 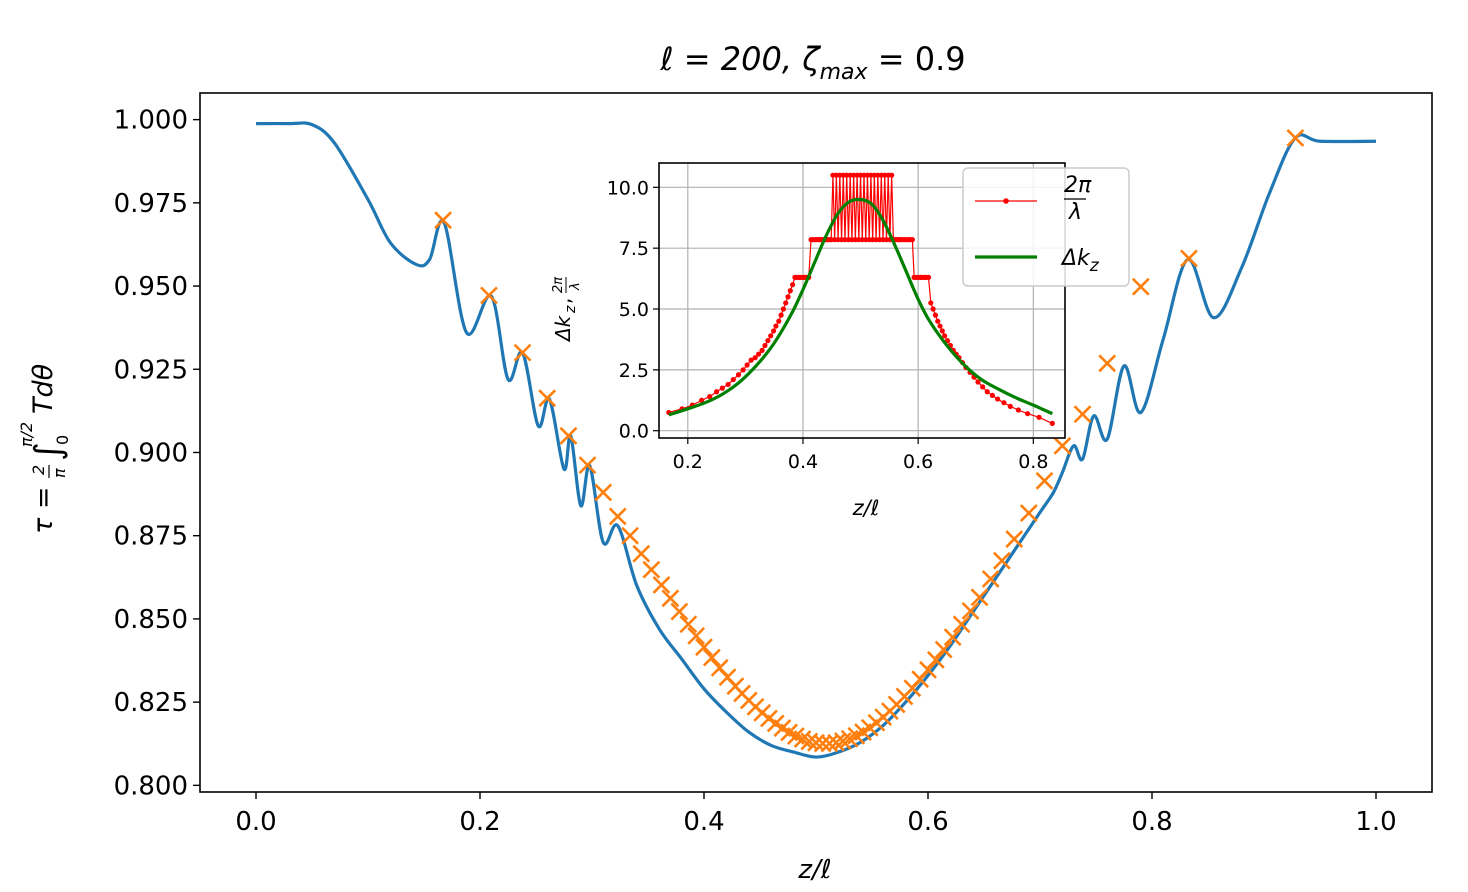 What do you see at coordinates (151, 370) in the screenshot?
I see `main-y-tick-label: 0.925` at bounding box center [151, 370].